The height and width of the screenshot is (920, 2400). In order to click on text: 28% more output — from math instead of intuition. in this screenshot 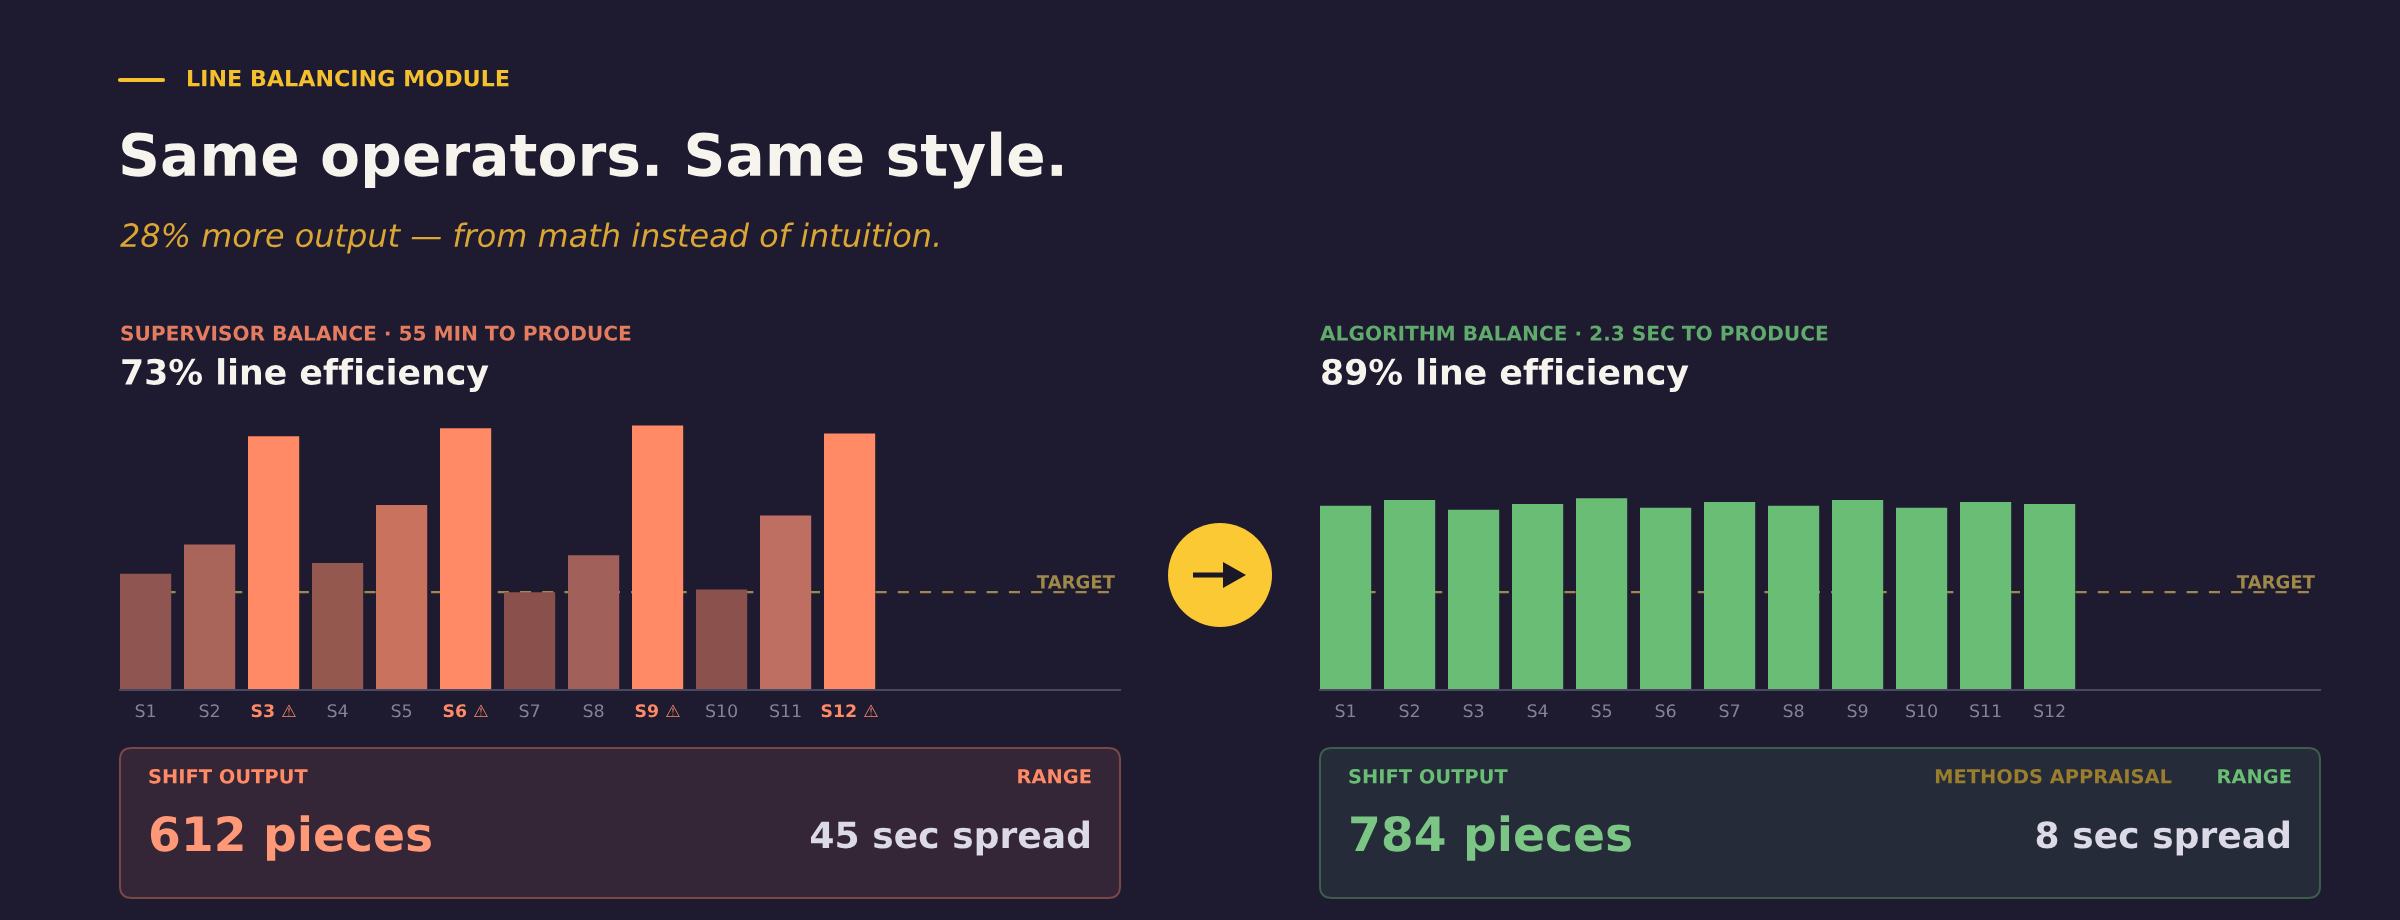, I will do `click(529, 238)`.